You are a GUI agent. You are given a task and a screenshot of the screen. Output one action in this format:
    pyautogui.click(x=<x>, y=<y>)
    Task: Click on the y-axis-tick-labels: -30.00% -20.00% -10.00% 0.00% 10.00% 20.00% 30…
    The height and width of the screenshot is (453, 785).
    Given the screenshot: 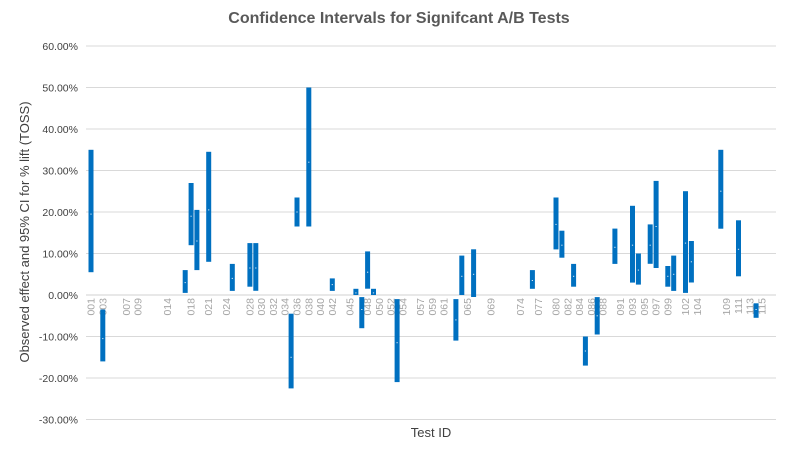 What is the action you would take?
    pyautogui.click(x=58, y=234)
    